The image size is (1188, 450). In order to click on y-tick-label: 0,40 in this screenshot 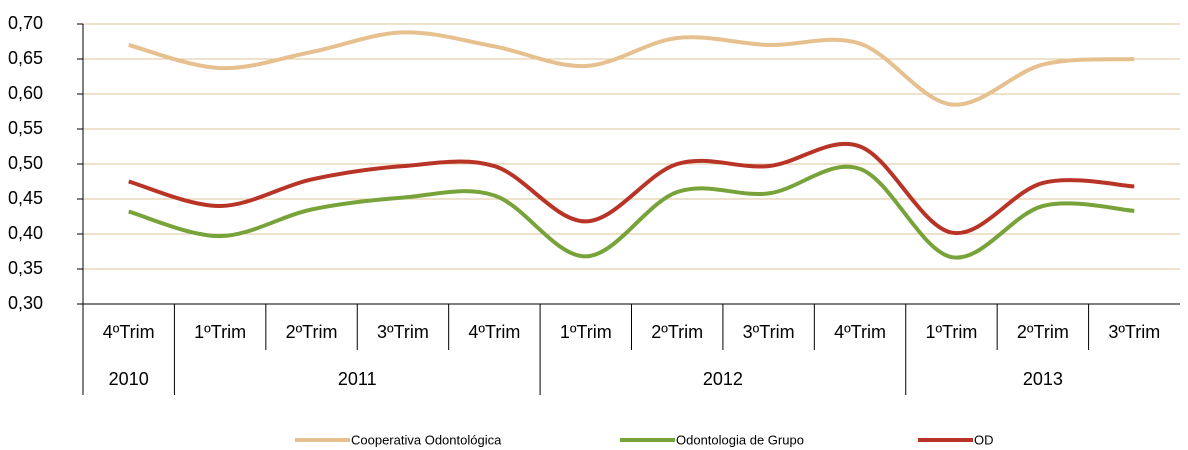, I will do `click(25, 233)`.